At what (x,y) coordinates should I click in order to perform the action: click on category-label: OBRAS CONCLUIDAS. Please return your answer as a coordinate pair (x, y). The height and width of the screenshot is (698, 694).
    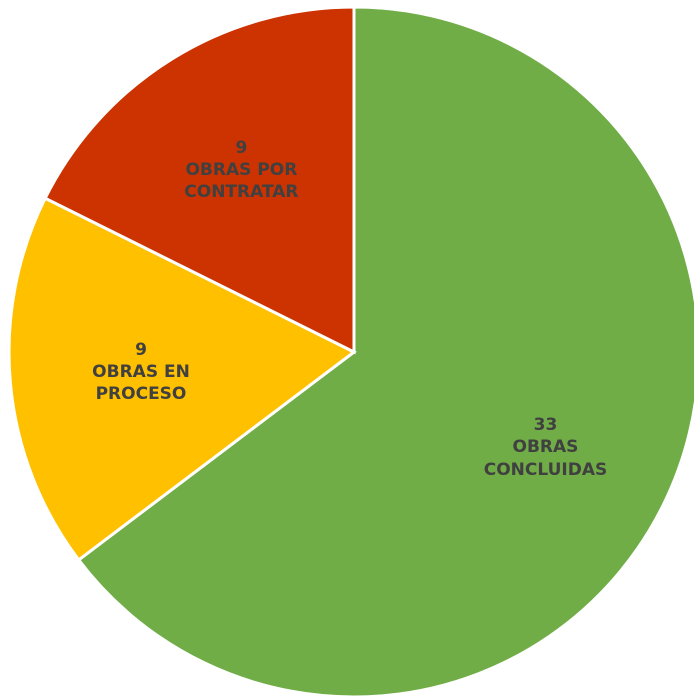
    Looking at the image, I should click on (545, 458).